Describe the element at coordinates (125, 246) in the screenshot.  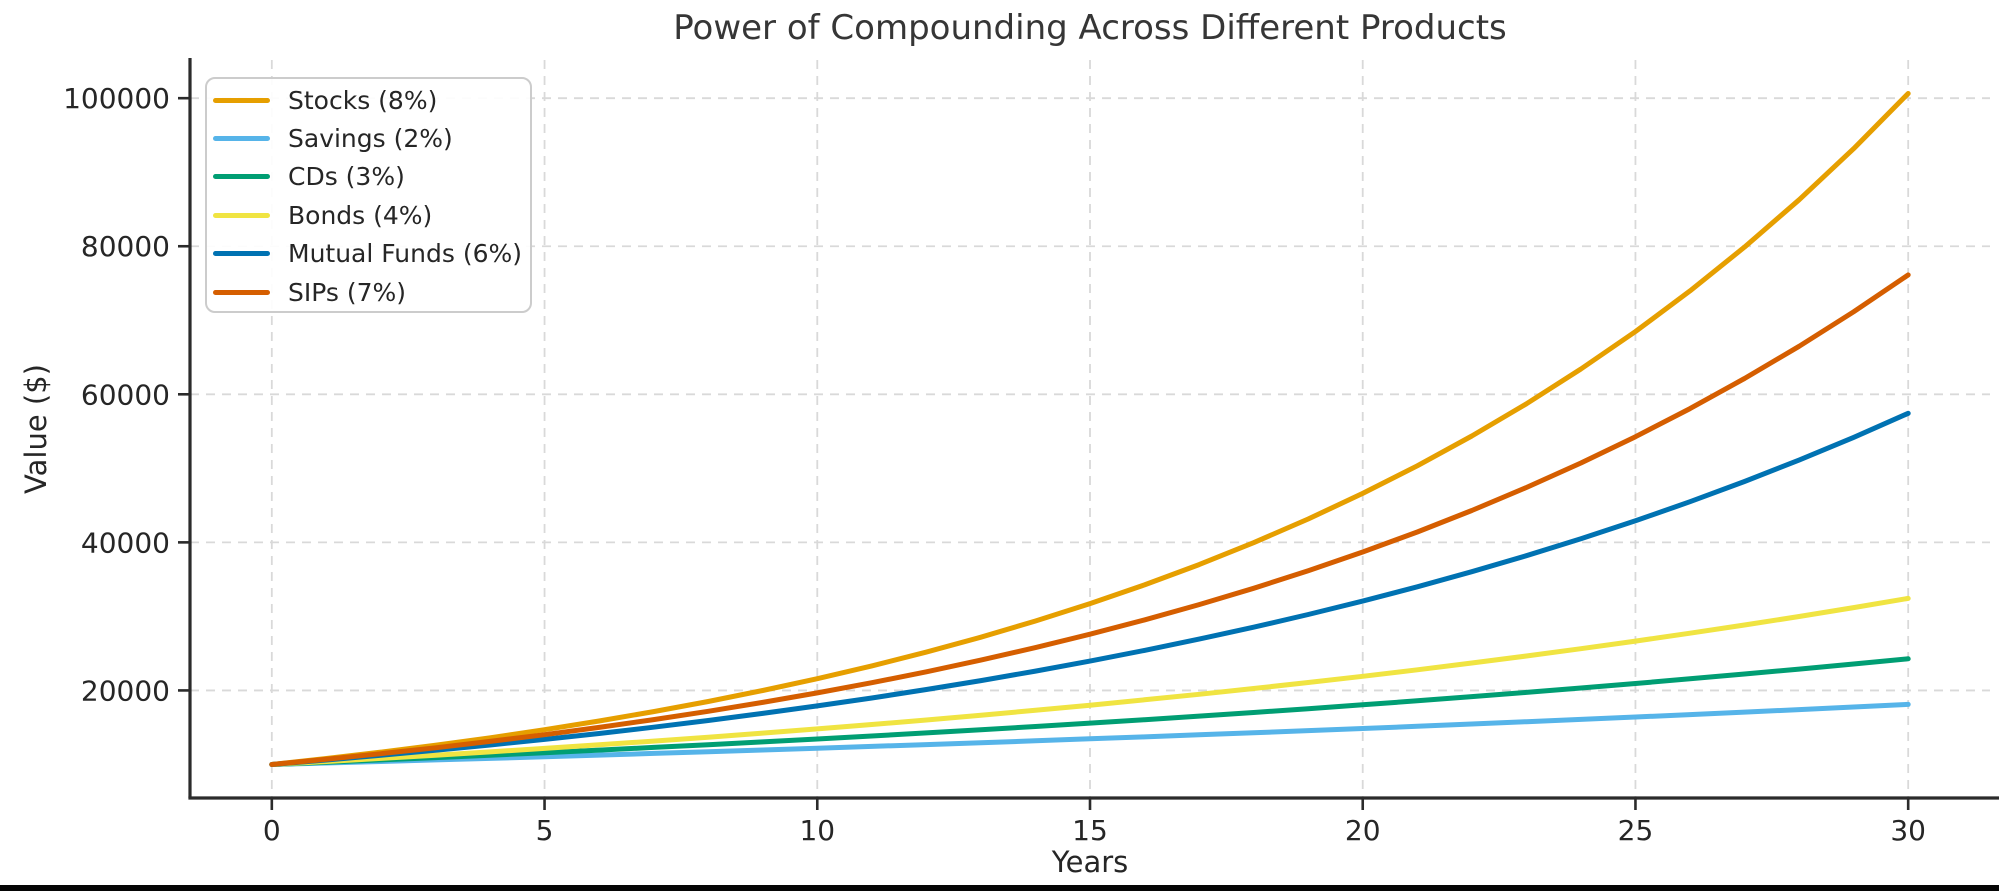
I see `y-tick-label: 80000` at that location.